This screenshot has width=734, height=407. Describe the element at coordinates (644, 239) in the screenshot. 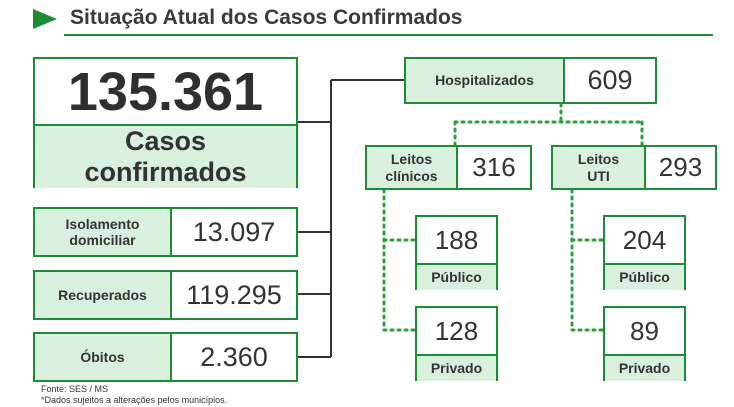

I see `icu-public-value: 204` at that location.